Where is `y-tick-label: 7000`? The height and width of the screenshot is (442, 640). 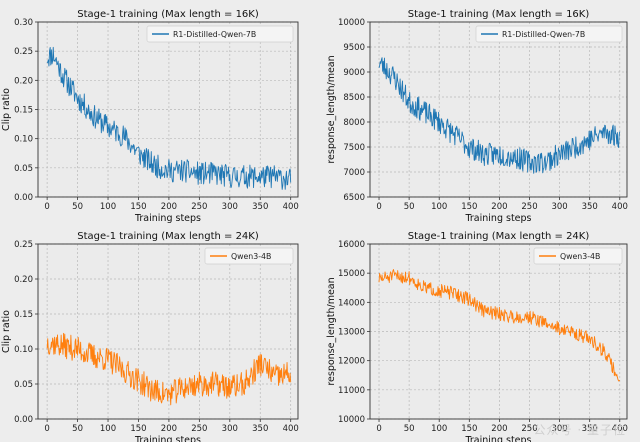 y-tick-label: 7000 is located at coordinates (354, 173).